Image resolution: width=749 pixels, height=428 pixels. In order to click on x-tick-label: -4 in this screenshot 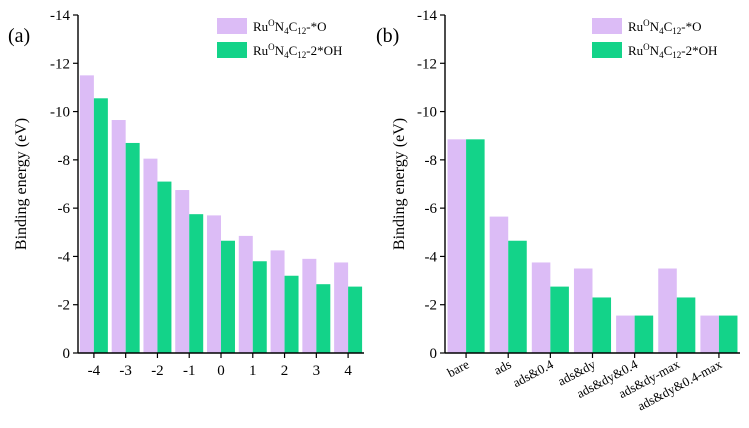, I will do `click(94, 371)`.